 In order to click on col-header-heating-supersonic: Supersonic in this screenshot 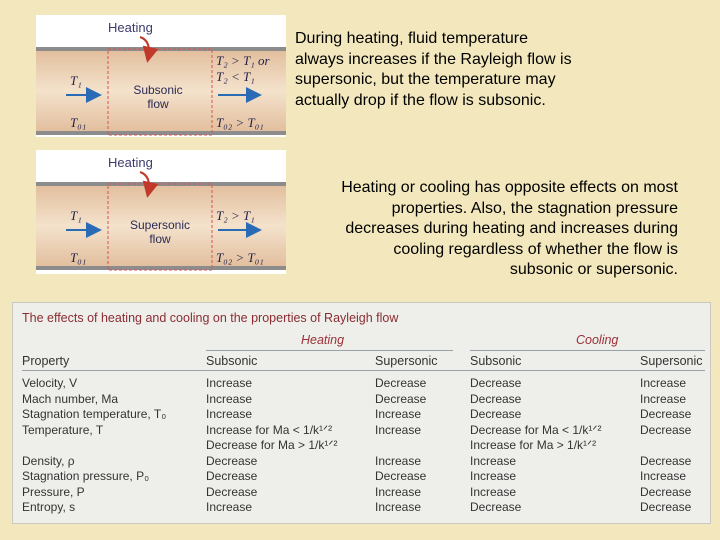, I will do `click(406, 361)`.